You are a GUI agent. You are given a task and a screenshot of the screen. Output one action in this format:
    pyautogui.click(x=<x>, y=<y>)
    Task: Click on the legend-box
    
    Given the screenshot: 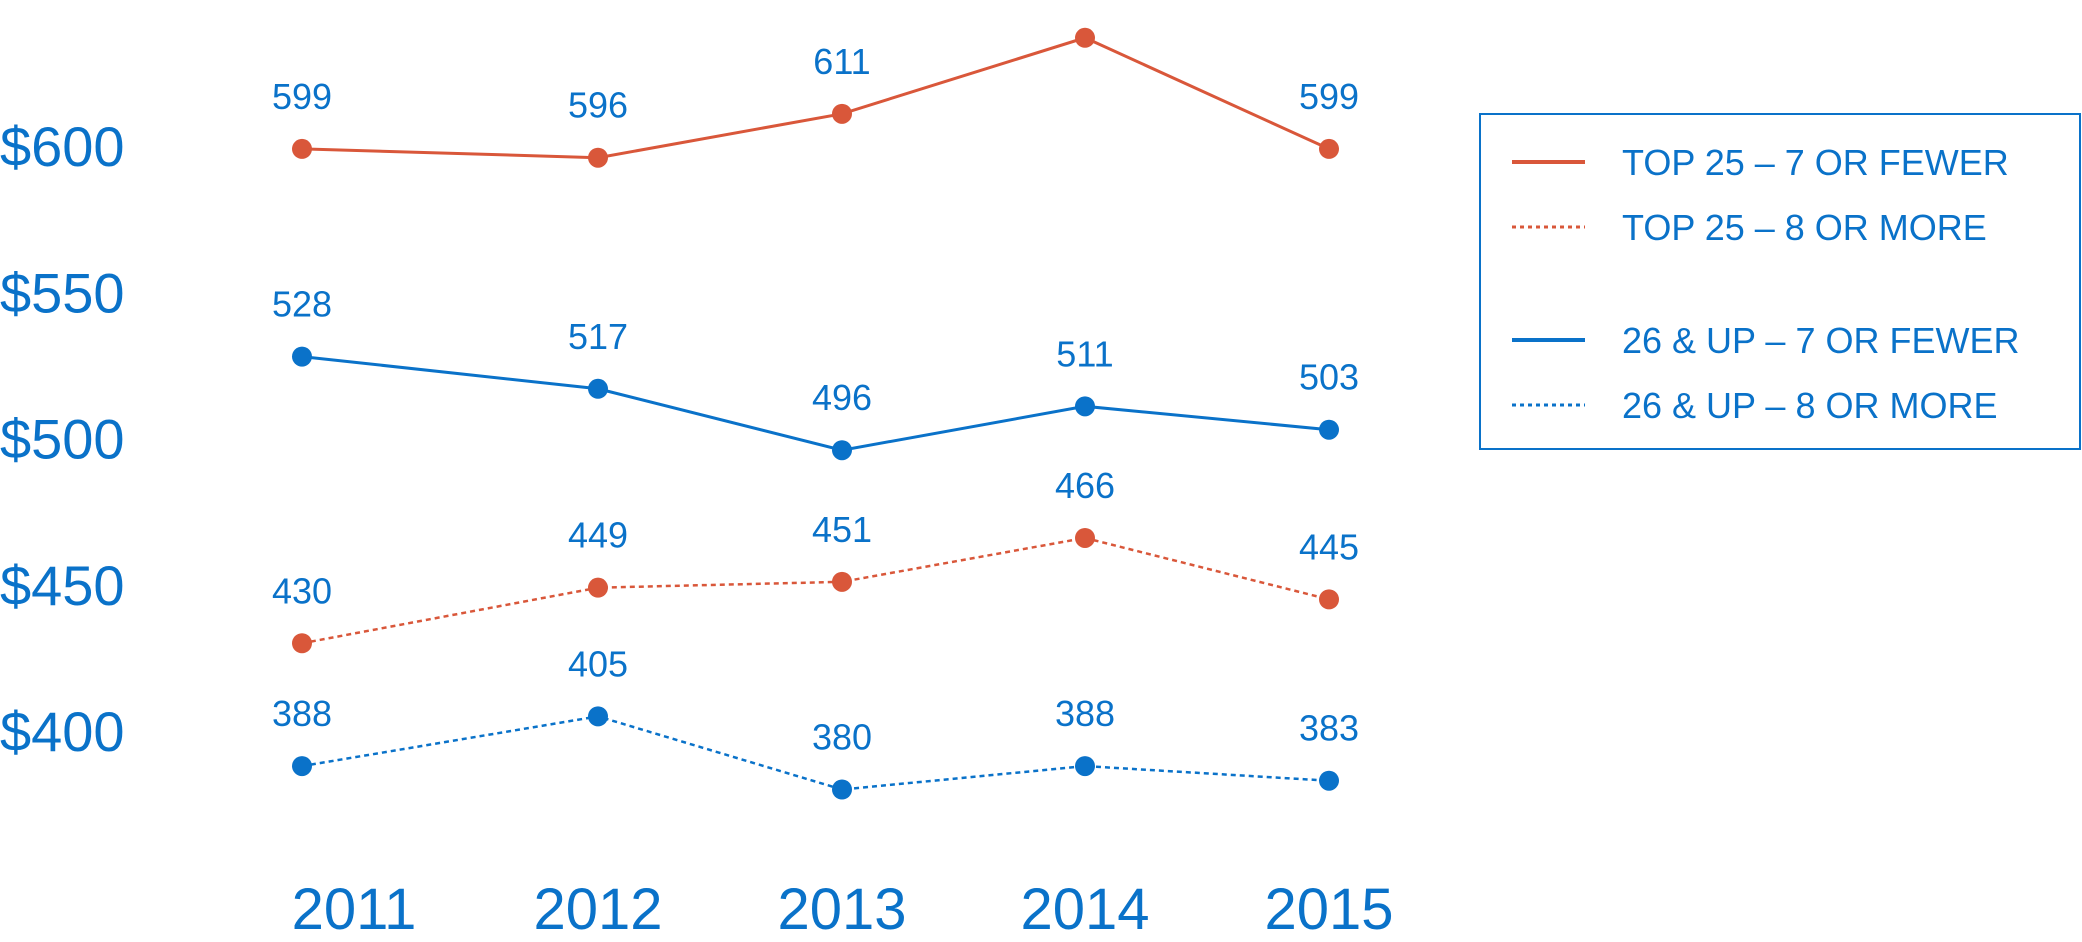 What is the action you would take?
    pyautogui.click(x=1780, y=281)
    